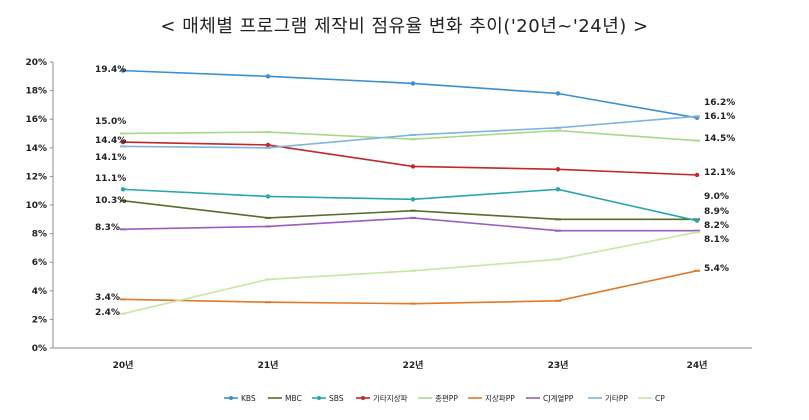 This screenshot has width=809, height=420. Describe the element at coordinates (248, 398) in the screenshot. I see `legend-label: KBS` at that location.